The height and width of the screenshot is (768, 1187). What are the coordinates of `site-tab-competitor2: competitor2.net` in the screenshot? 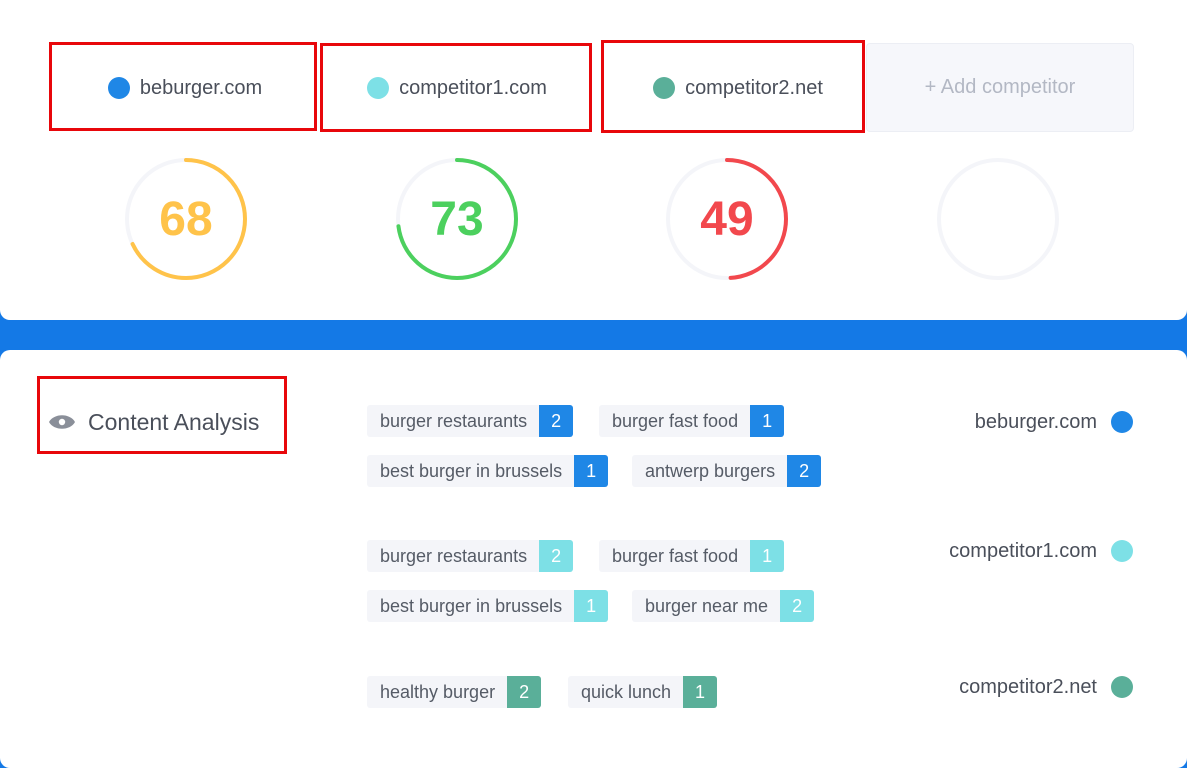 It's located at (738, 88).